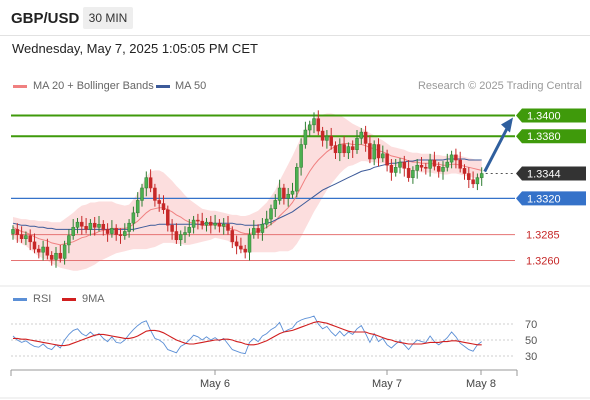  What do you see at coordinates (551, 198) in the screenshot?
I see `pivot-level-tag` at bounding box center [551, 198].